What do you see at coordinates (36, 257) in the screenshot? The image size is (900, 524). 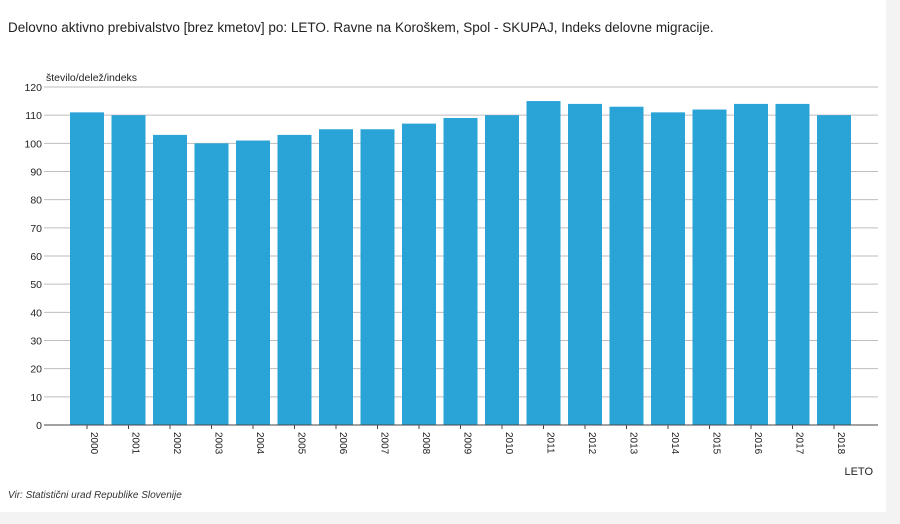 I see `y-tick-label: 60` at bounding box center [36, 257].